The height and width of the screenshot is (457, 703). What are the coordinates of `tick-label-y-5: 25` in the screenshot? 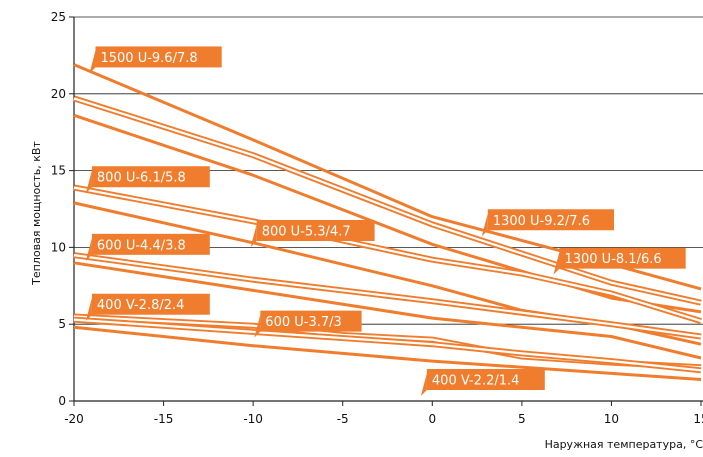 It's located at (58, 17).